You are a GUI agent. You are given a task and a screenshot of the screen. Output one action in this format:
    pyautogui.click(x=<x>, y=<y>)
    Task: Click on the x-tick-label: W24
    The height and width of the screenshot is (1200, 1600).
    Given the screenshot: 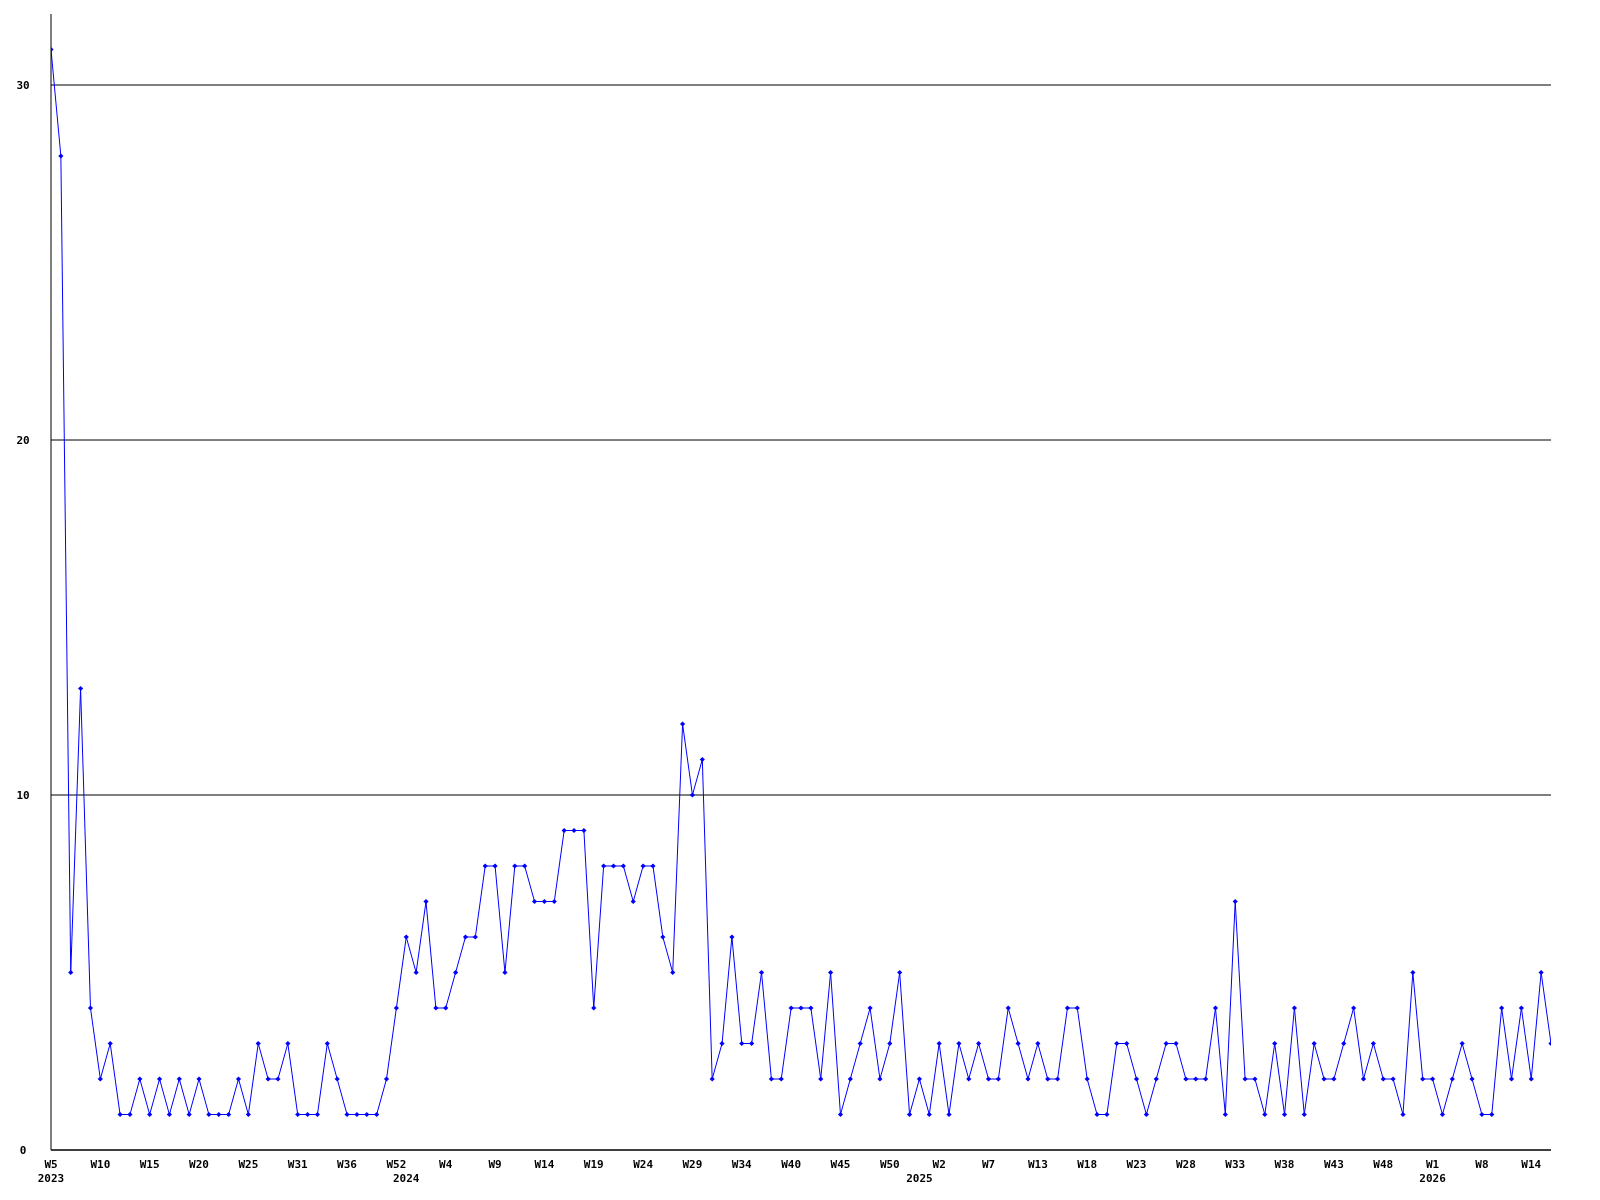 What is the action you would take?
    pyautogui.click(x=643, y=1164)
    